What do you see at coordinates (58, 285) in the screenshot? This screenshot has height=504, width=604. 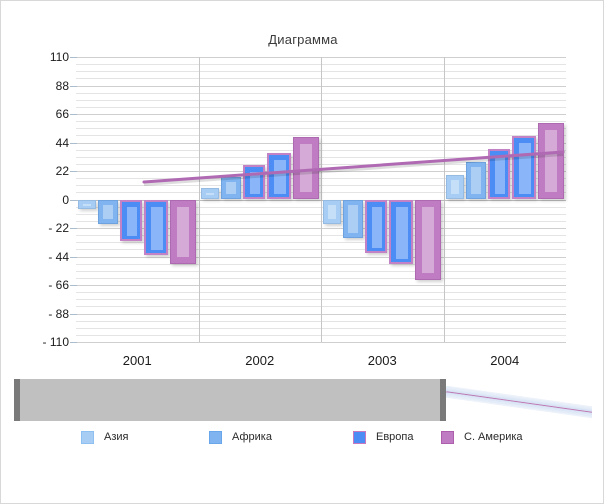 I see `y-axis-tick-label: - 66` at bounding box center [58, 285].